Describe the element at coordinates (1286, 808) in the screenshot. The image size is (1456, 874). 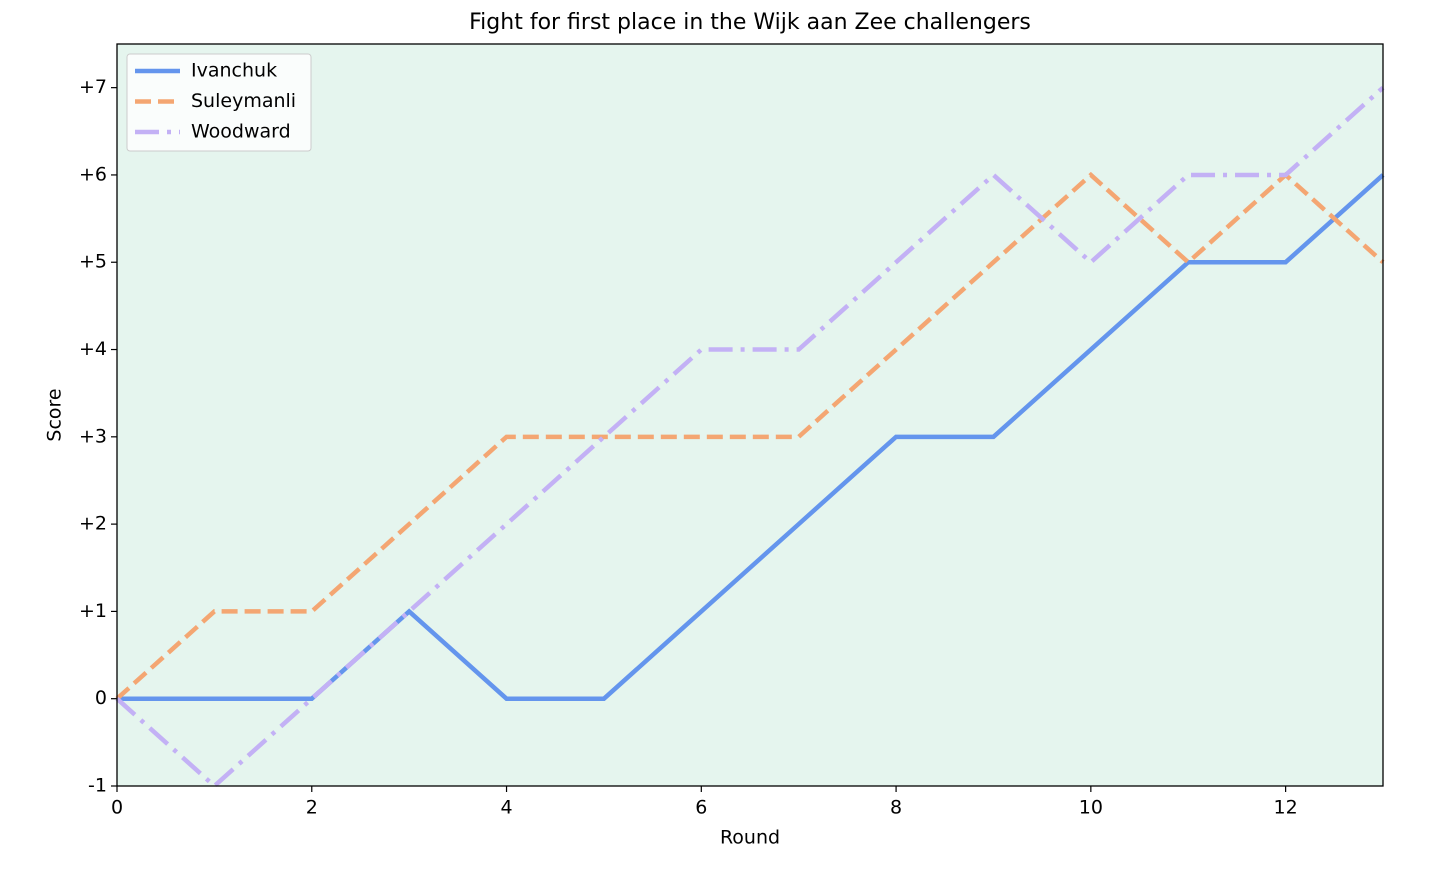
I see `x-tick-label: 12` at that location.